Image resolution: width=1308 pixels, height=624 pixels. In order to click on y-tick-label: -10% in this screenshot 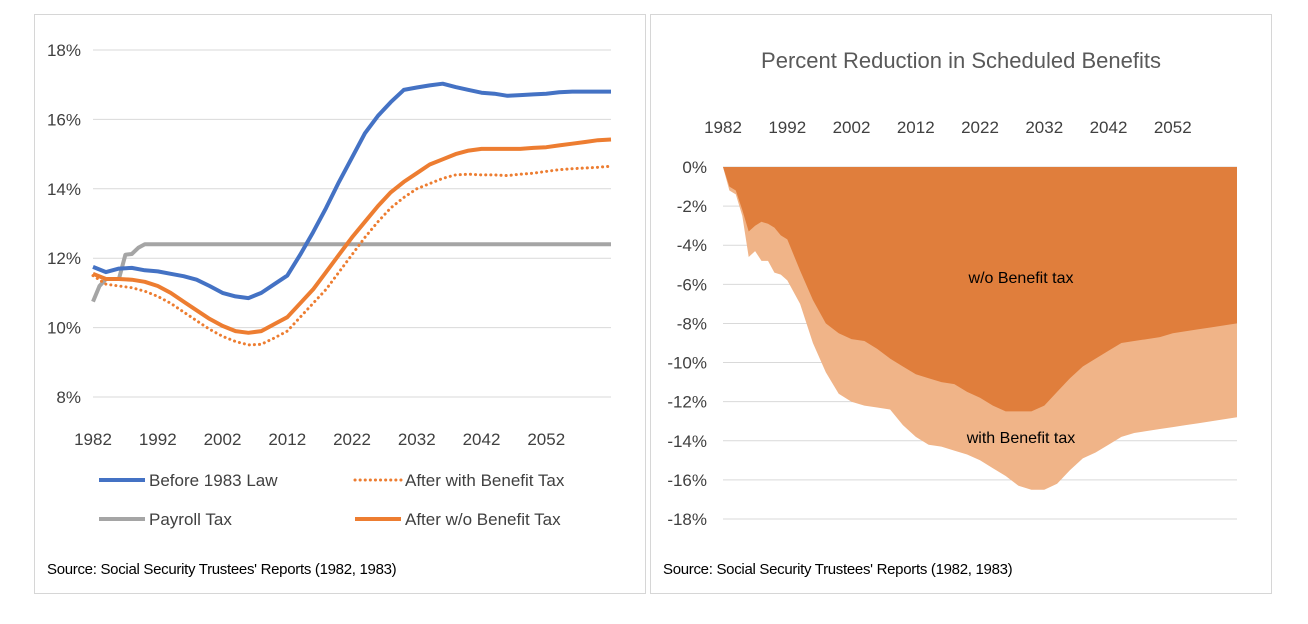, I will do `click(687, 363)`.